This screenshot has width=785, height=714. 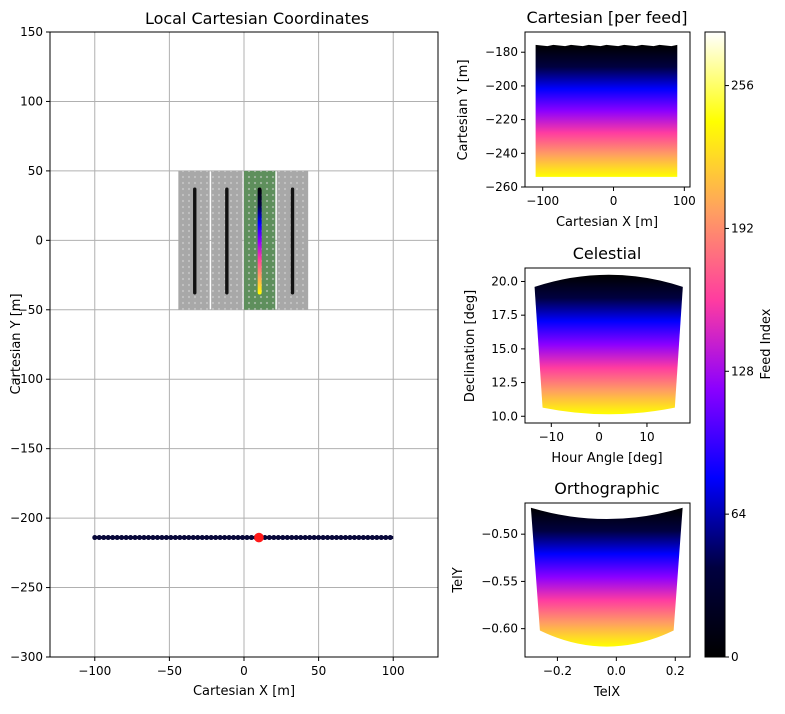 I want to click on orthographic-feed-map, so click(x=606, y=577).